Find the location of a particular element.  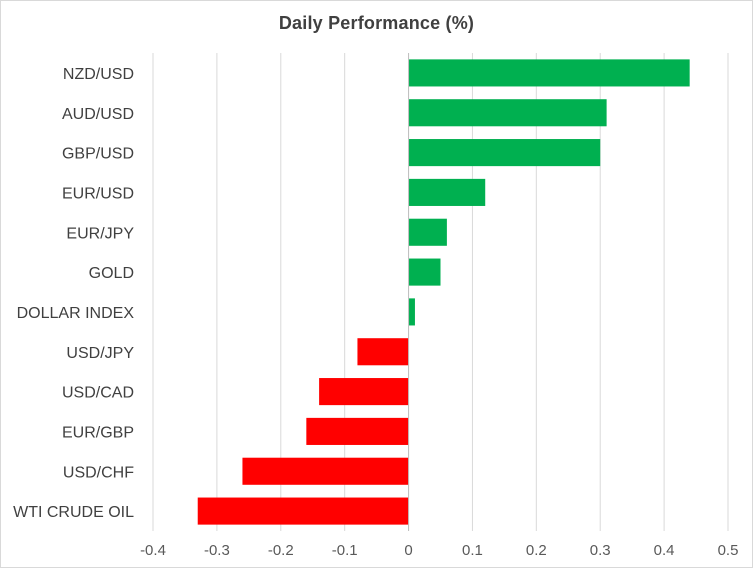

bar-aud-usd is located at coordinates (507, 113).